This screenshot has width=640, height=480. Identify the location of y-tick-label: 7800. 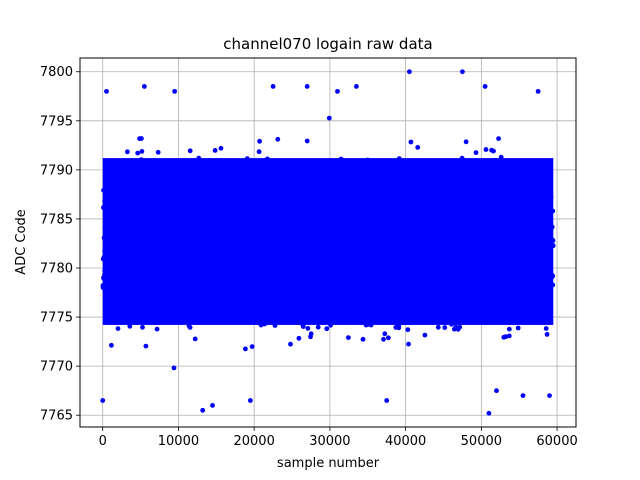
(56, 72).